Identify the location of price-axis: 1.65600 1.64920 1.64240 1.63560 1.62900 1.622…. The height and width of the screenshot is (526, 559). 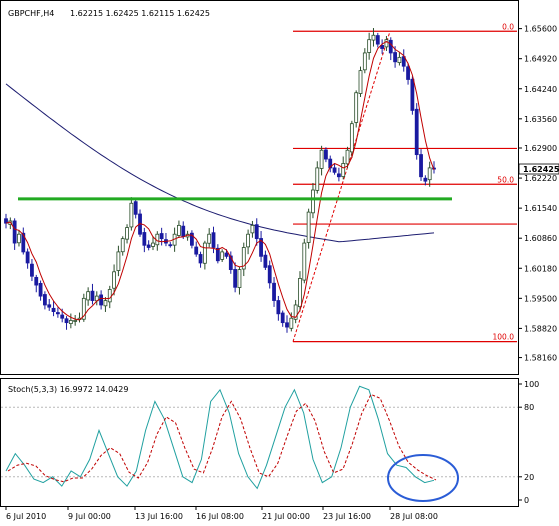
(537, 194).